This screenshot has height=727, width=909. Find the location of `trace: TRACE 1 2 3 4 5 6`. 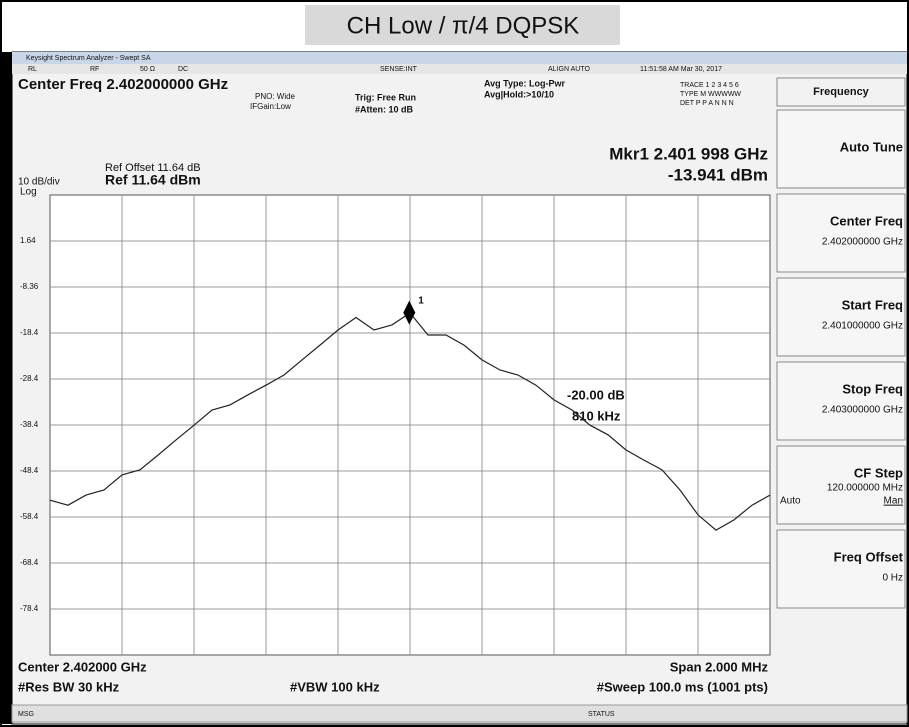

trace: TRACE 1 2 3 4 5 6 is located at coordinates (709, 85).